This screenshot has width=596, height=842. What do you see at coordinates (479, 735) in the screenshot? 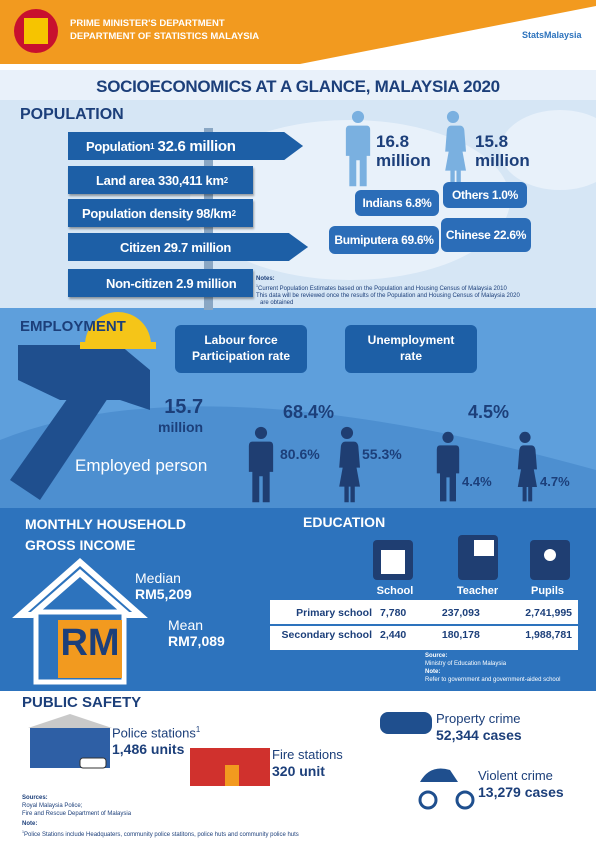
I see `value: 52,344 cases` at bounding box center [479, 735].